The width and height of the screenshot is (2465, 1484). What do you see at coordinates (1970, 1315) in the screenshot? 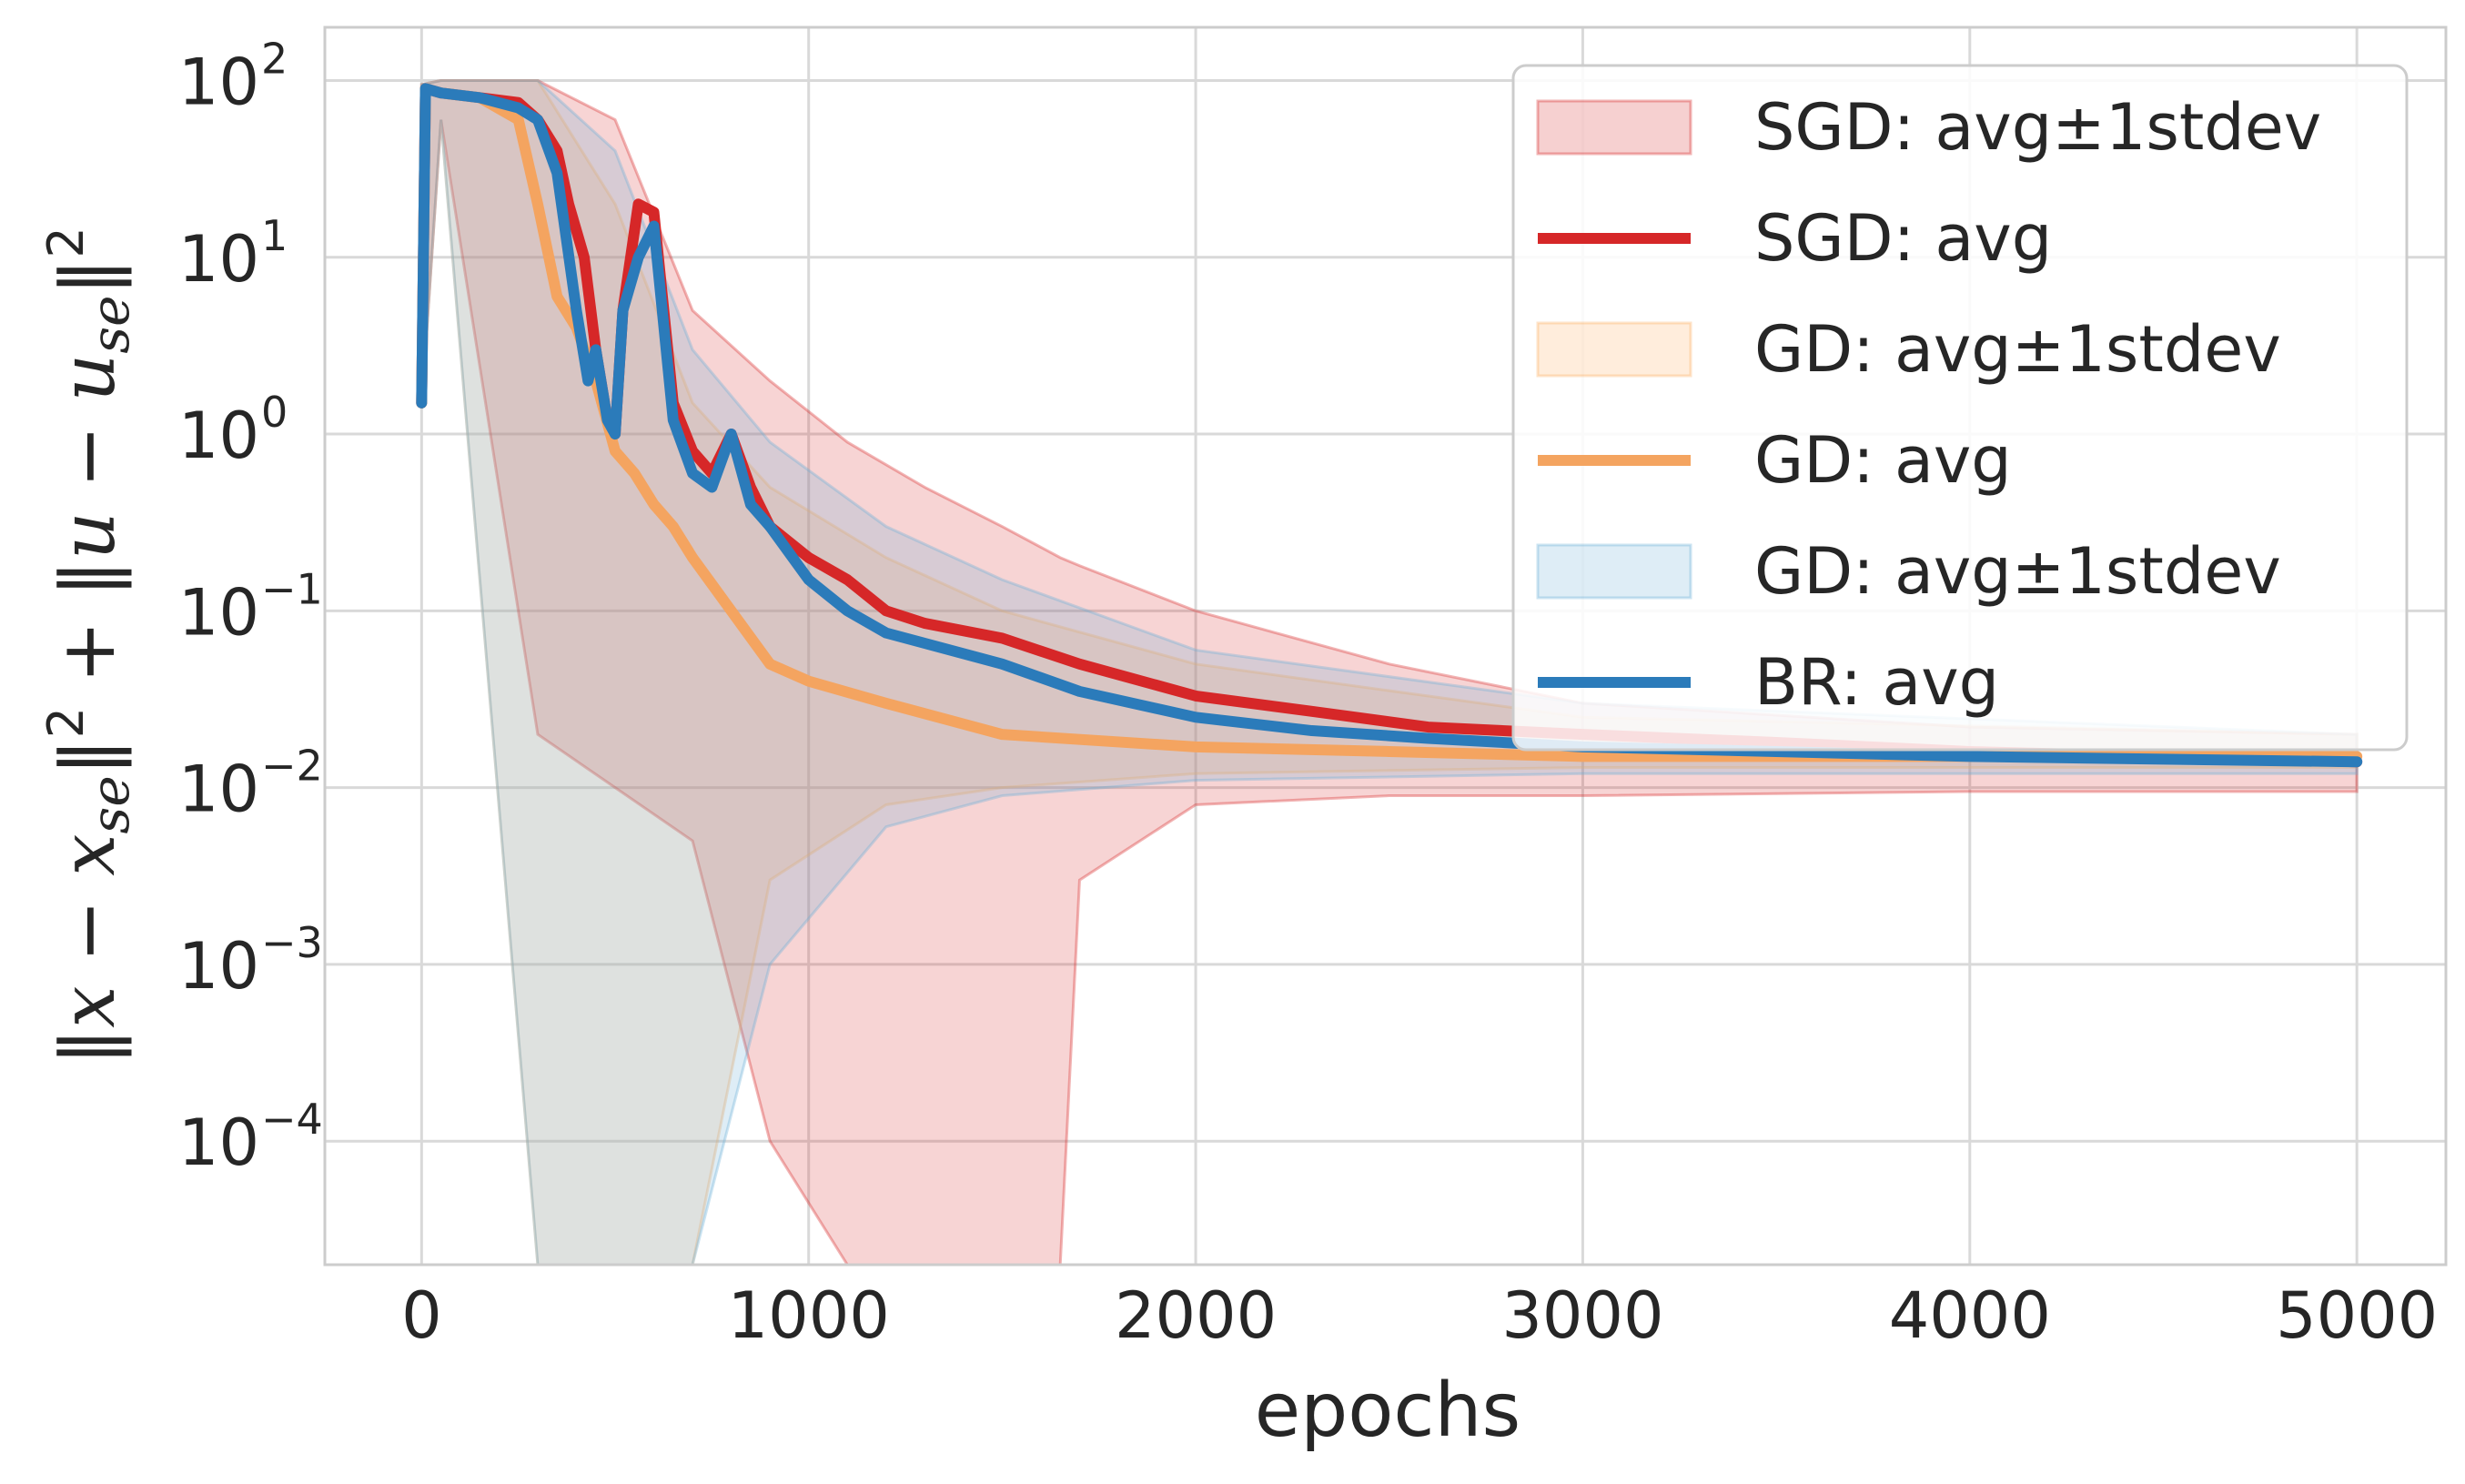
I see `x-tick-label: 4000` at bounding box center [1970, 1315].